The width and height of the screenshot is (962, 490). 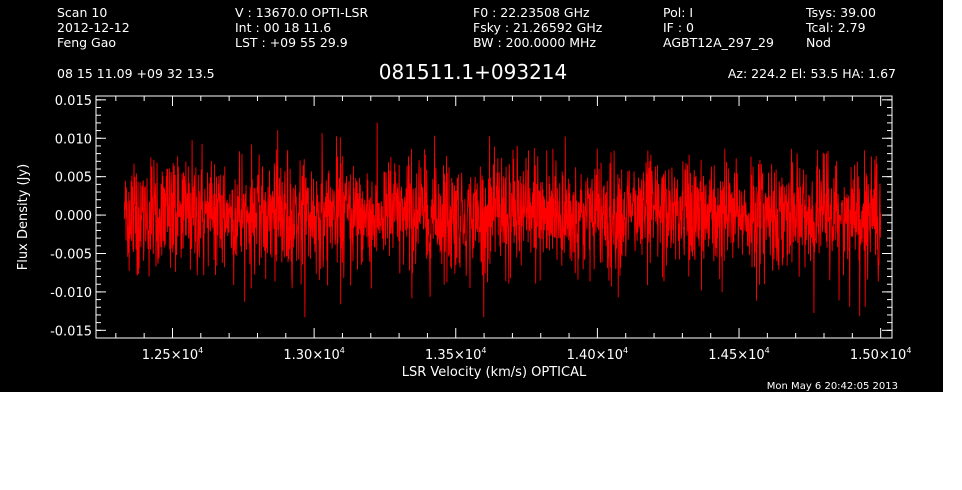 What do you see at coordinates (718, 42) in the screenshot?
I see `header-col4-line-2: AGBT12A_297_29` at bounding box center [718, 42].